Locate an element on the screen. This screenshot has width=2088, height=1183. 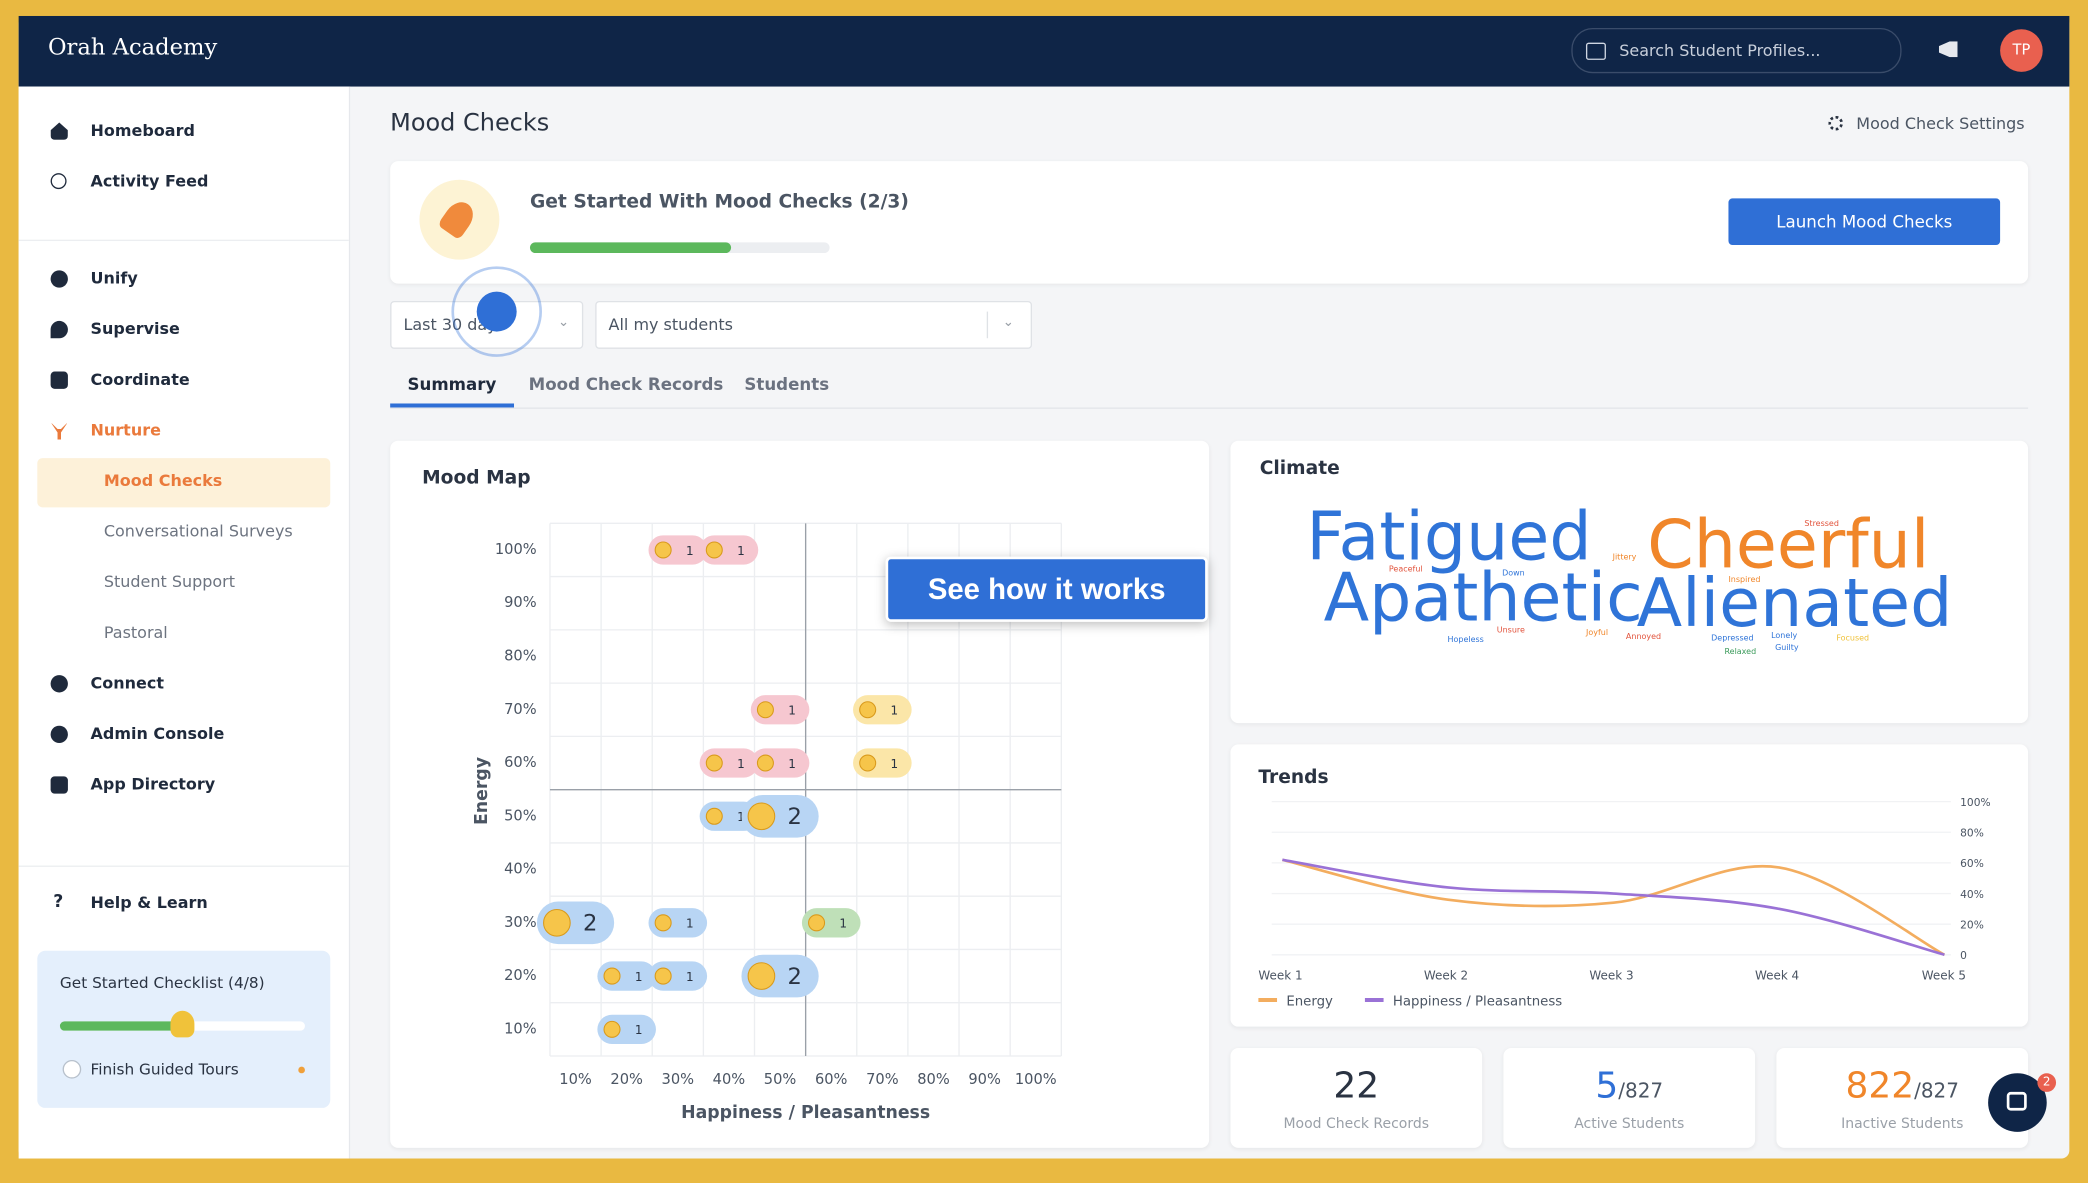
x-tick-label: 90% is located at coordinates (984, 1079).